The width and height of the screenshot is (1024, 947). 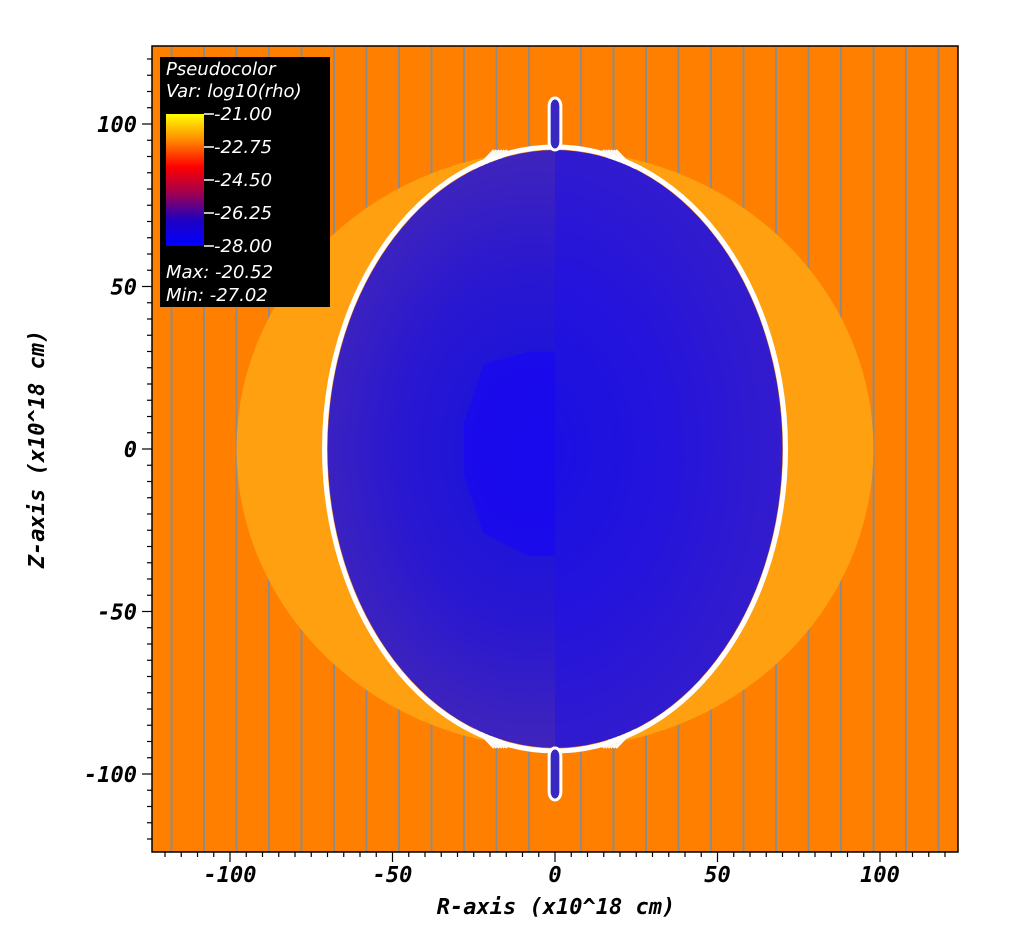 What do you see at coordinates (230, 875) in the screenshot?
I see `x-tick-label: -100` at bounding box center [230, 875].